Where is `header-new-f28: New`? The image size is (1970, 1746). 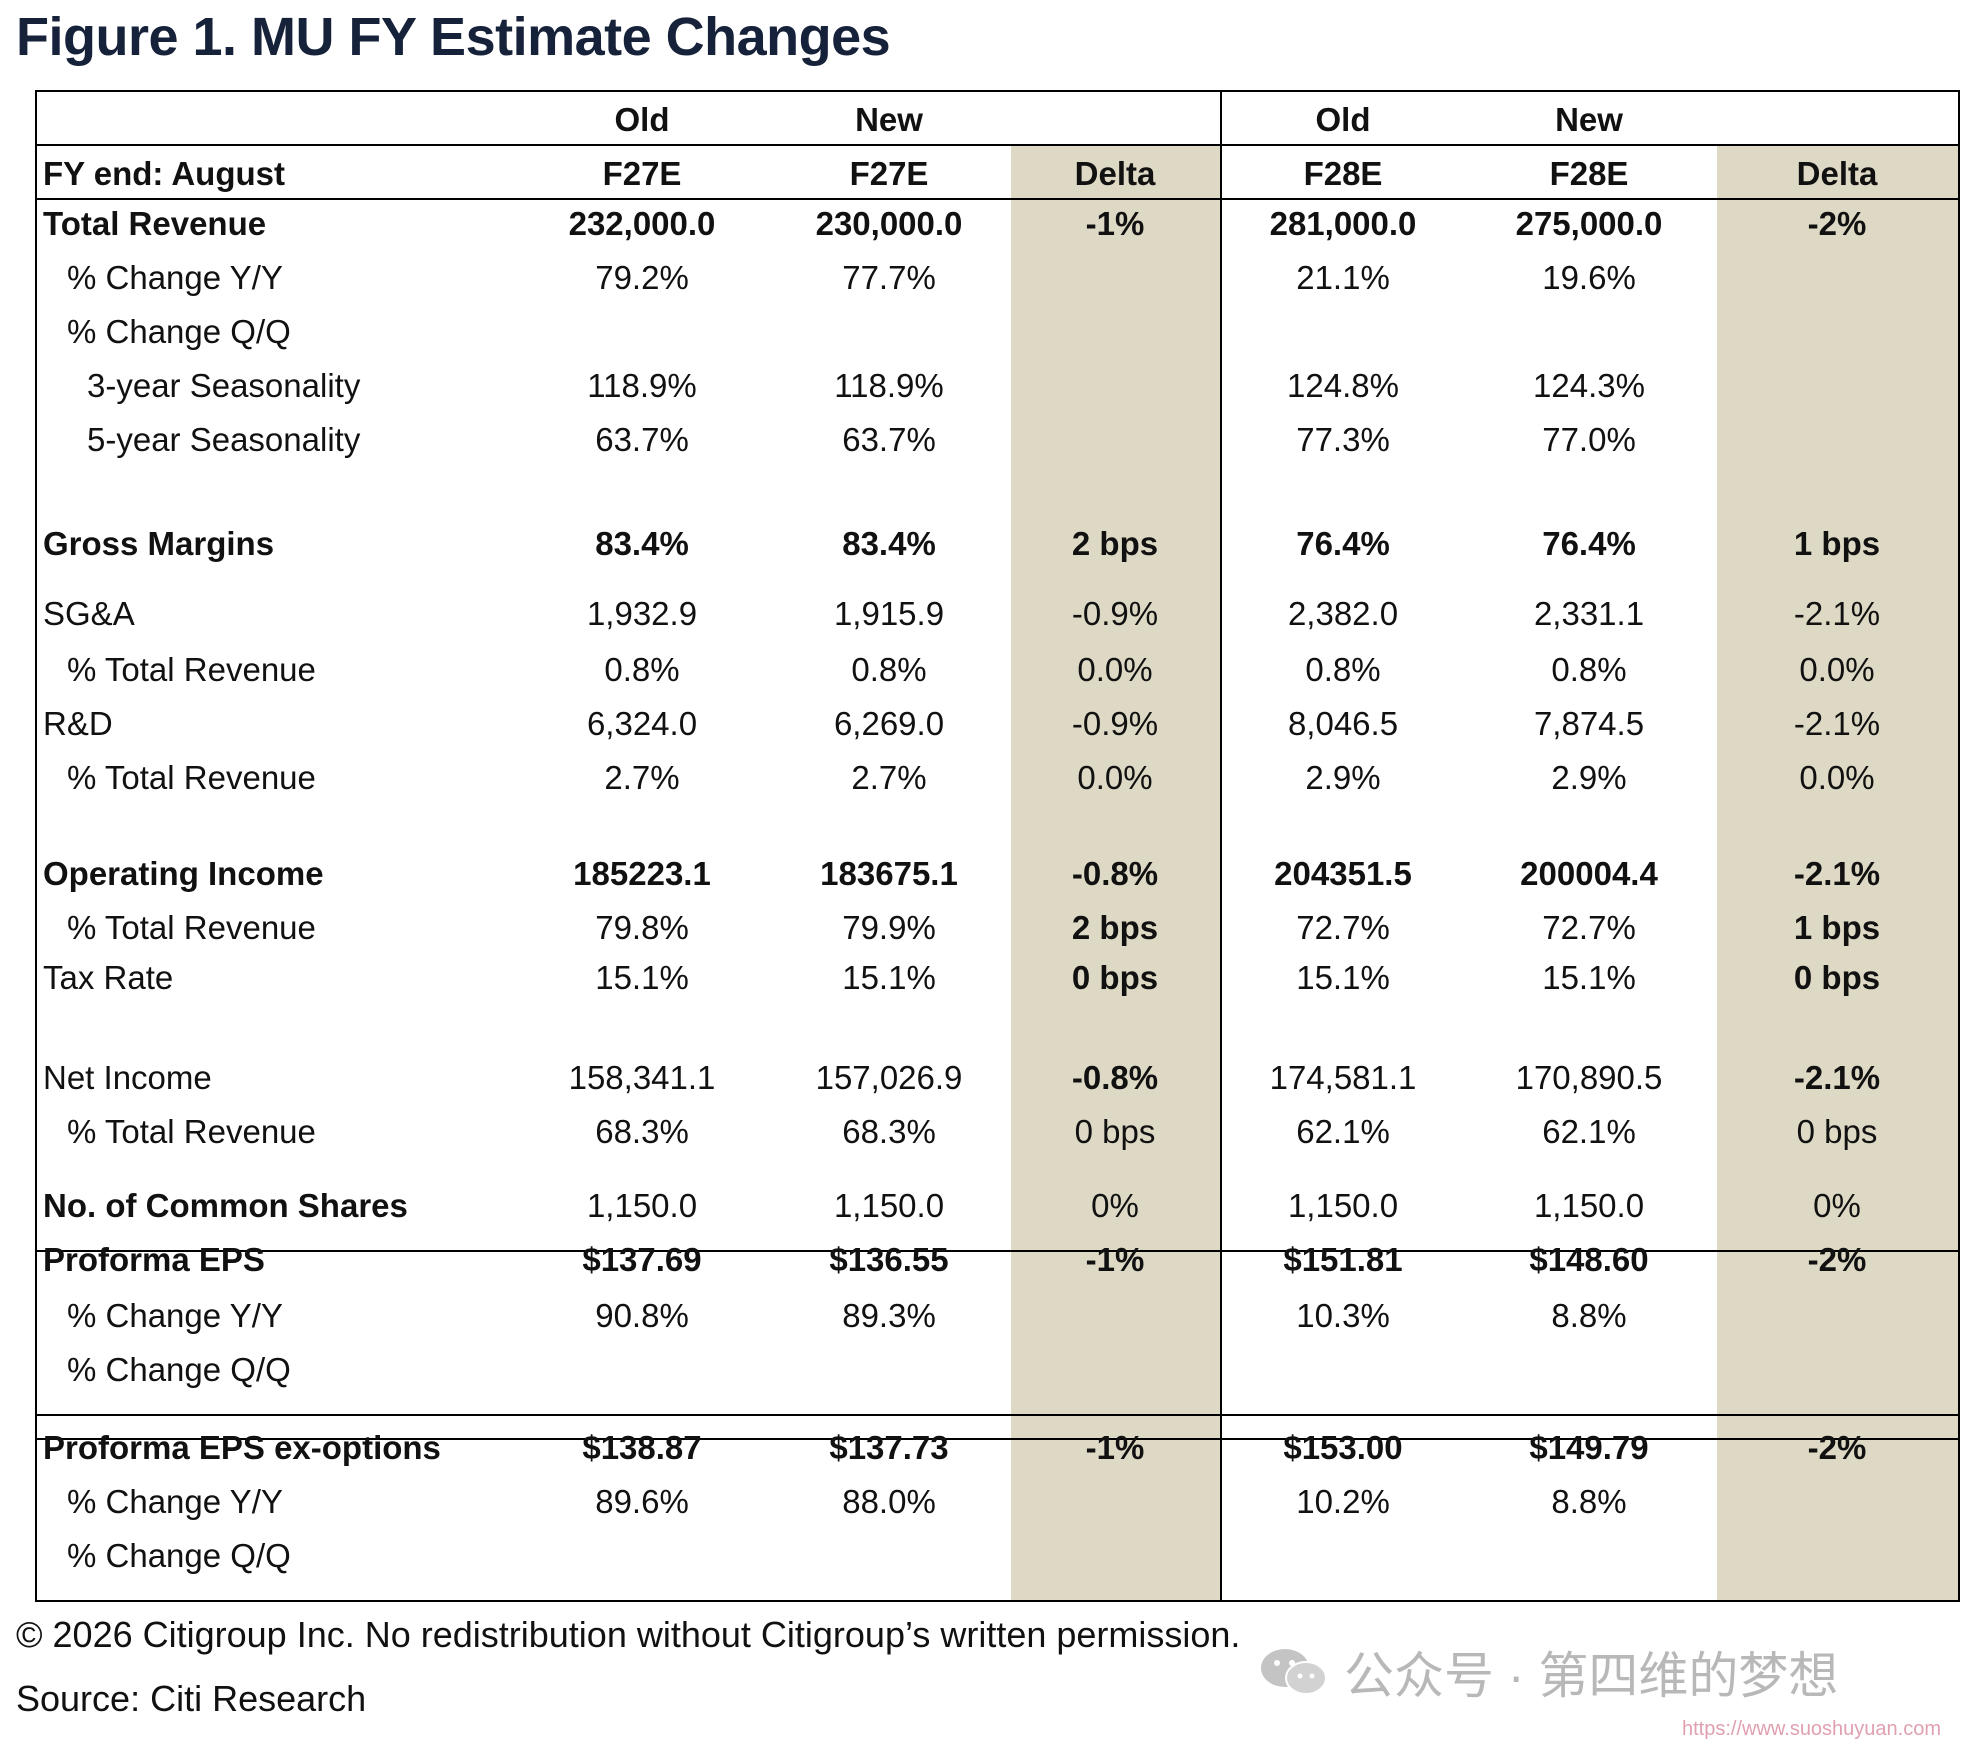 header-new-f28: New is located at coordinates (1589, 119).